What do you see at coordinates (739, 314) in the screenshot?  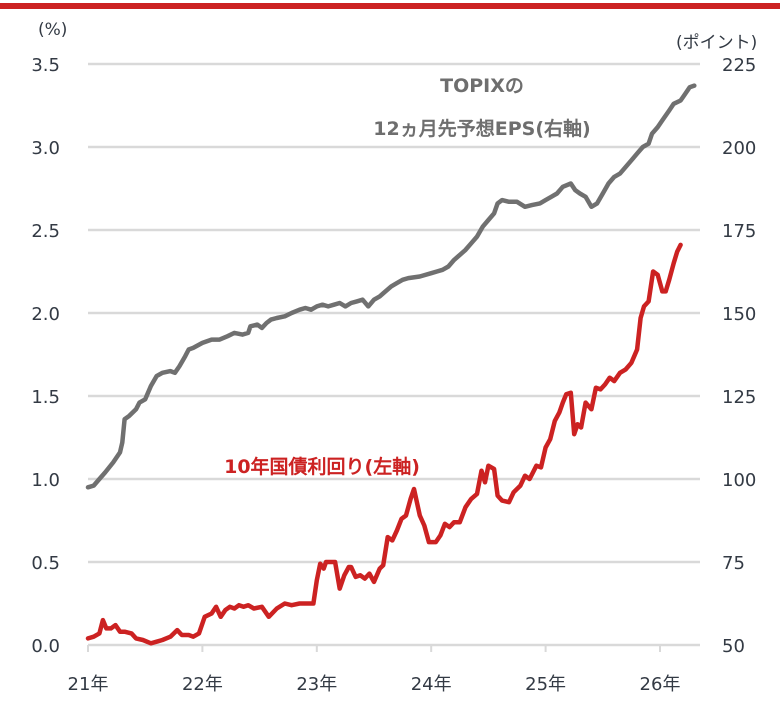 I see `right-y-tick-label: 150` at bounding box center [739, 314].